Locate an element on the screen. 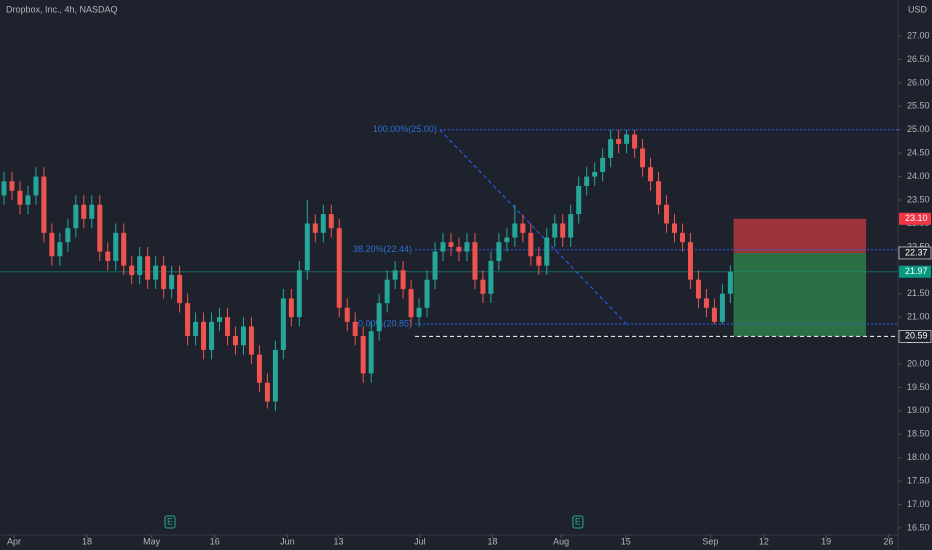  stop-zone is located at coordinates (800, 235).